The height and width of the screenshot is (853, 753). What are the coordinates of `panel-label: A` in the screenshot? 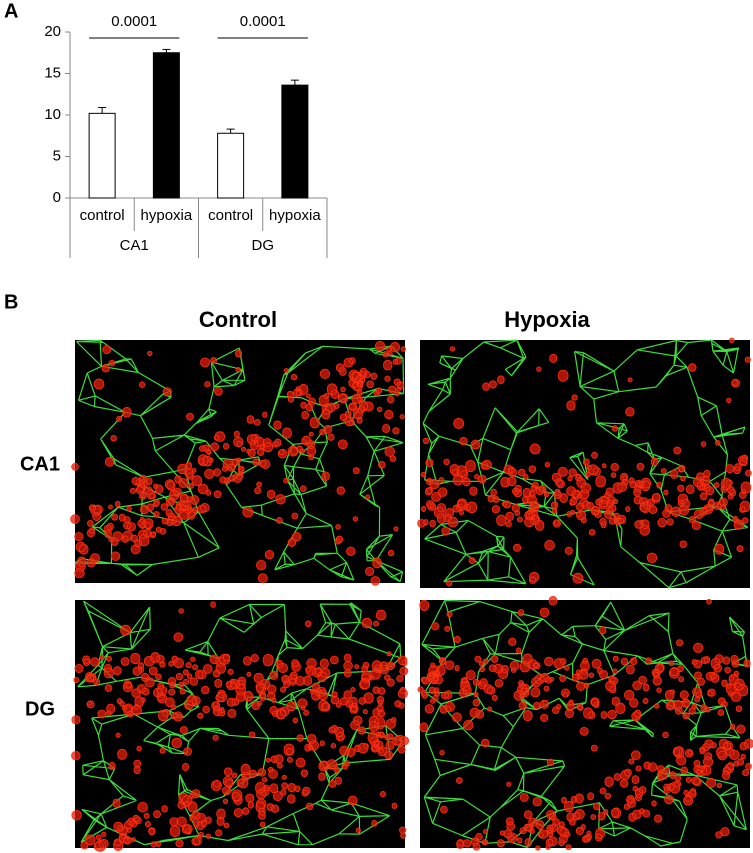 It's located at (11, 11).